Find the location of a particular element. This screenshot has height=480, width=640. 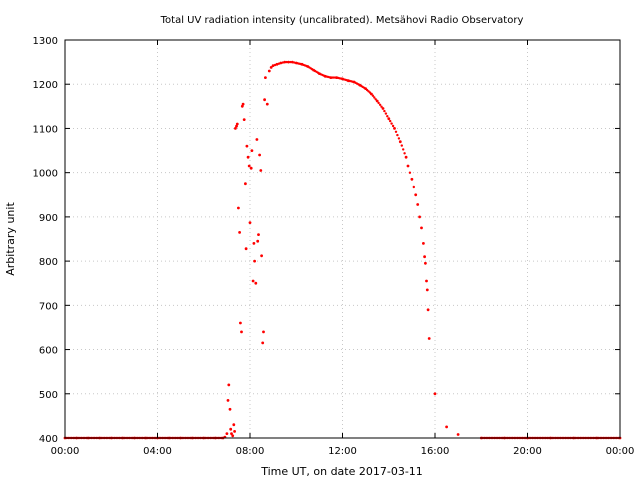

y-tick-label: 700 is located at coordinates (48, 306).